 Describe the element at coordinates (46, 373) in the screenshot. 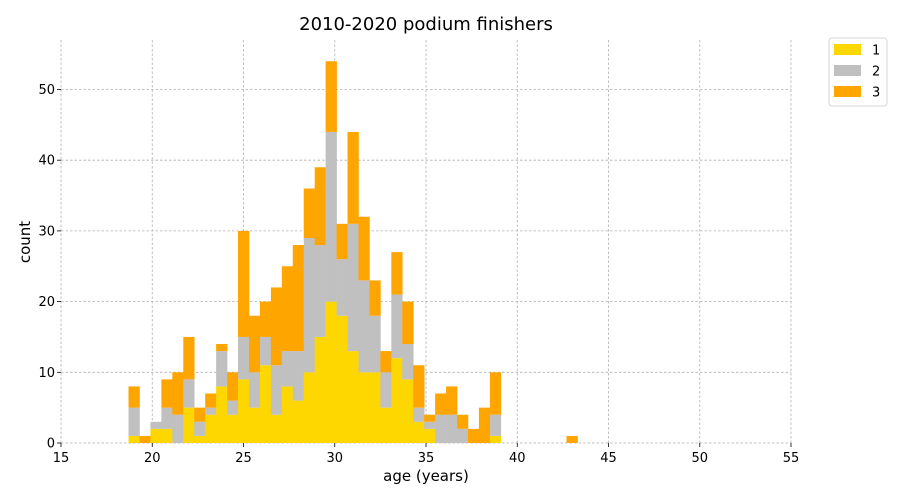

I see `y-tick-label: 10` at that location.